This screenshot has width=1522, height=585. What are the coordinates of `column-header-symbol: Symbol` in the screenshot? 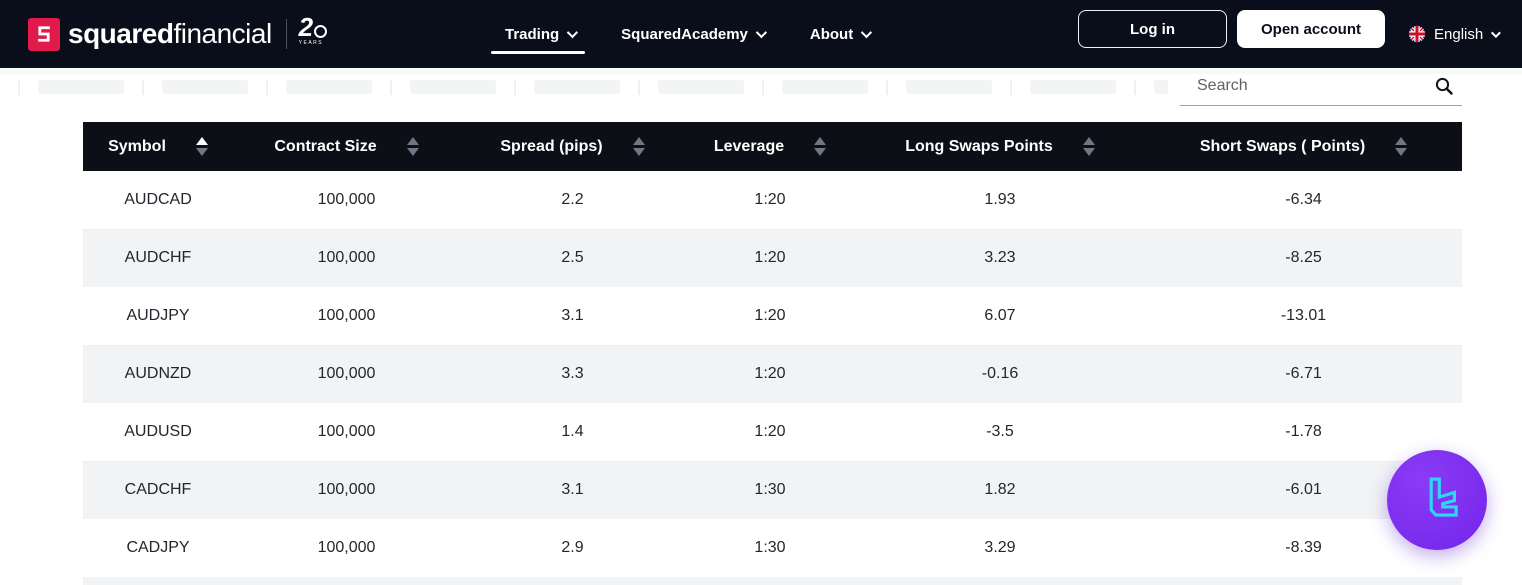 It's located at (158, 146).